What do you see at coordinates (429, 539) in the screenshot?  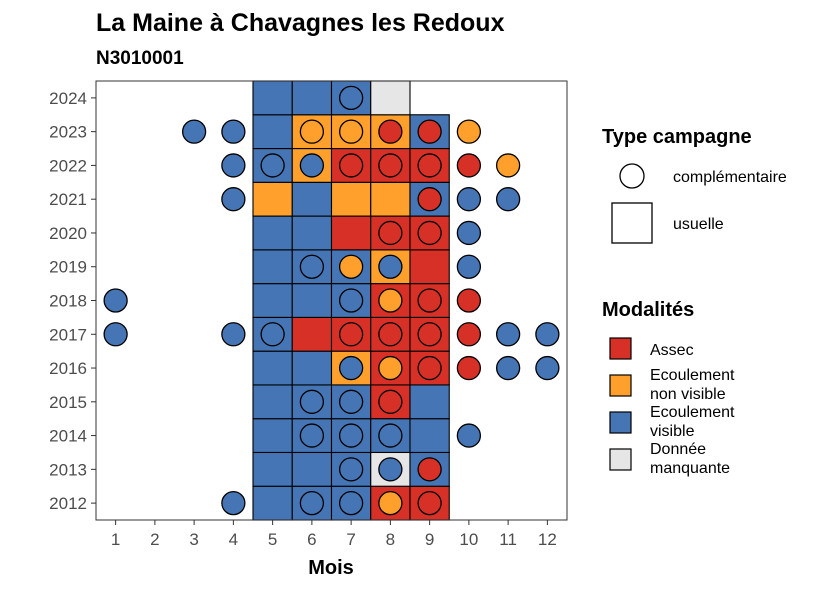 I see `x-tick-label-9: 9` at bounding box center [429, 539].